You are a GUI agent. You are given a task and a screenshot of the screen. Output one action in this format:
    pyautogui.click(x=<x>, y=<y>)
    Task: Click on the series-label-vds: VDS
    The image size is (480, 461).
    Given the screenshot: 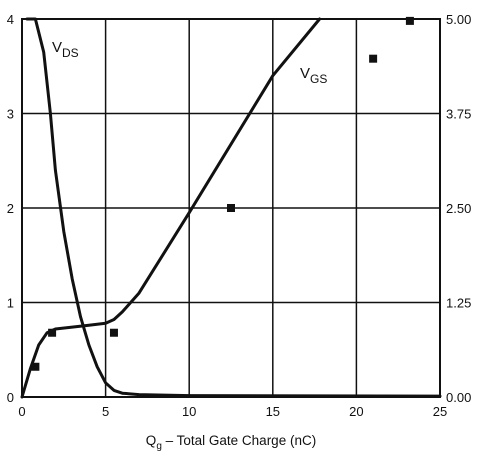 What is the action you would take?
    pyautogui.click(x=65, y=49)
    